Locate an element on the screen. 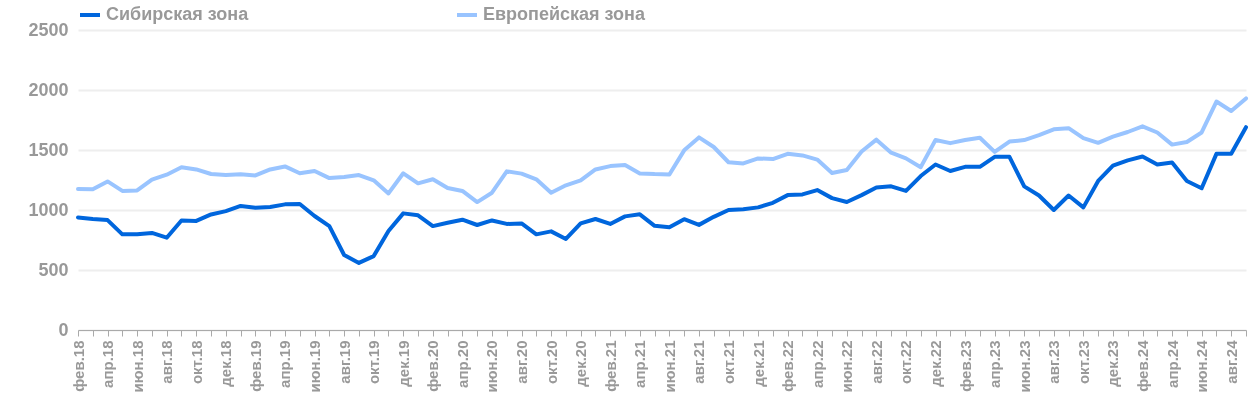 This screenshot has width=1250, height=412. x-tick-label: апр.22 is located at coordinates (817, 364).